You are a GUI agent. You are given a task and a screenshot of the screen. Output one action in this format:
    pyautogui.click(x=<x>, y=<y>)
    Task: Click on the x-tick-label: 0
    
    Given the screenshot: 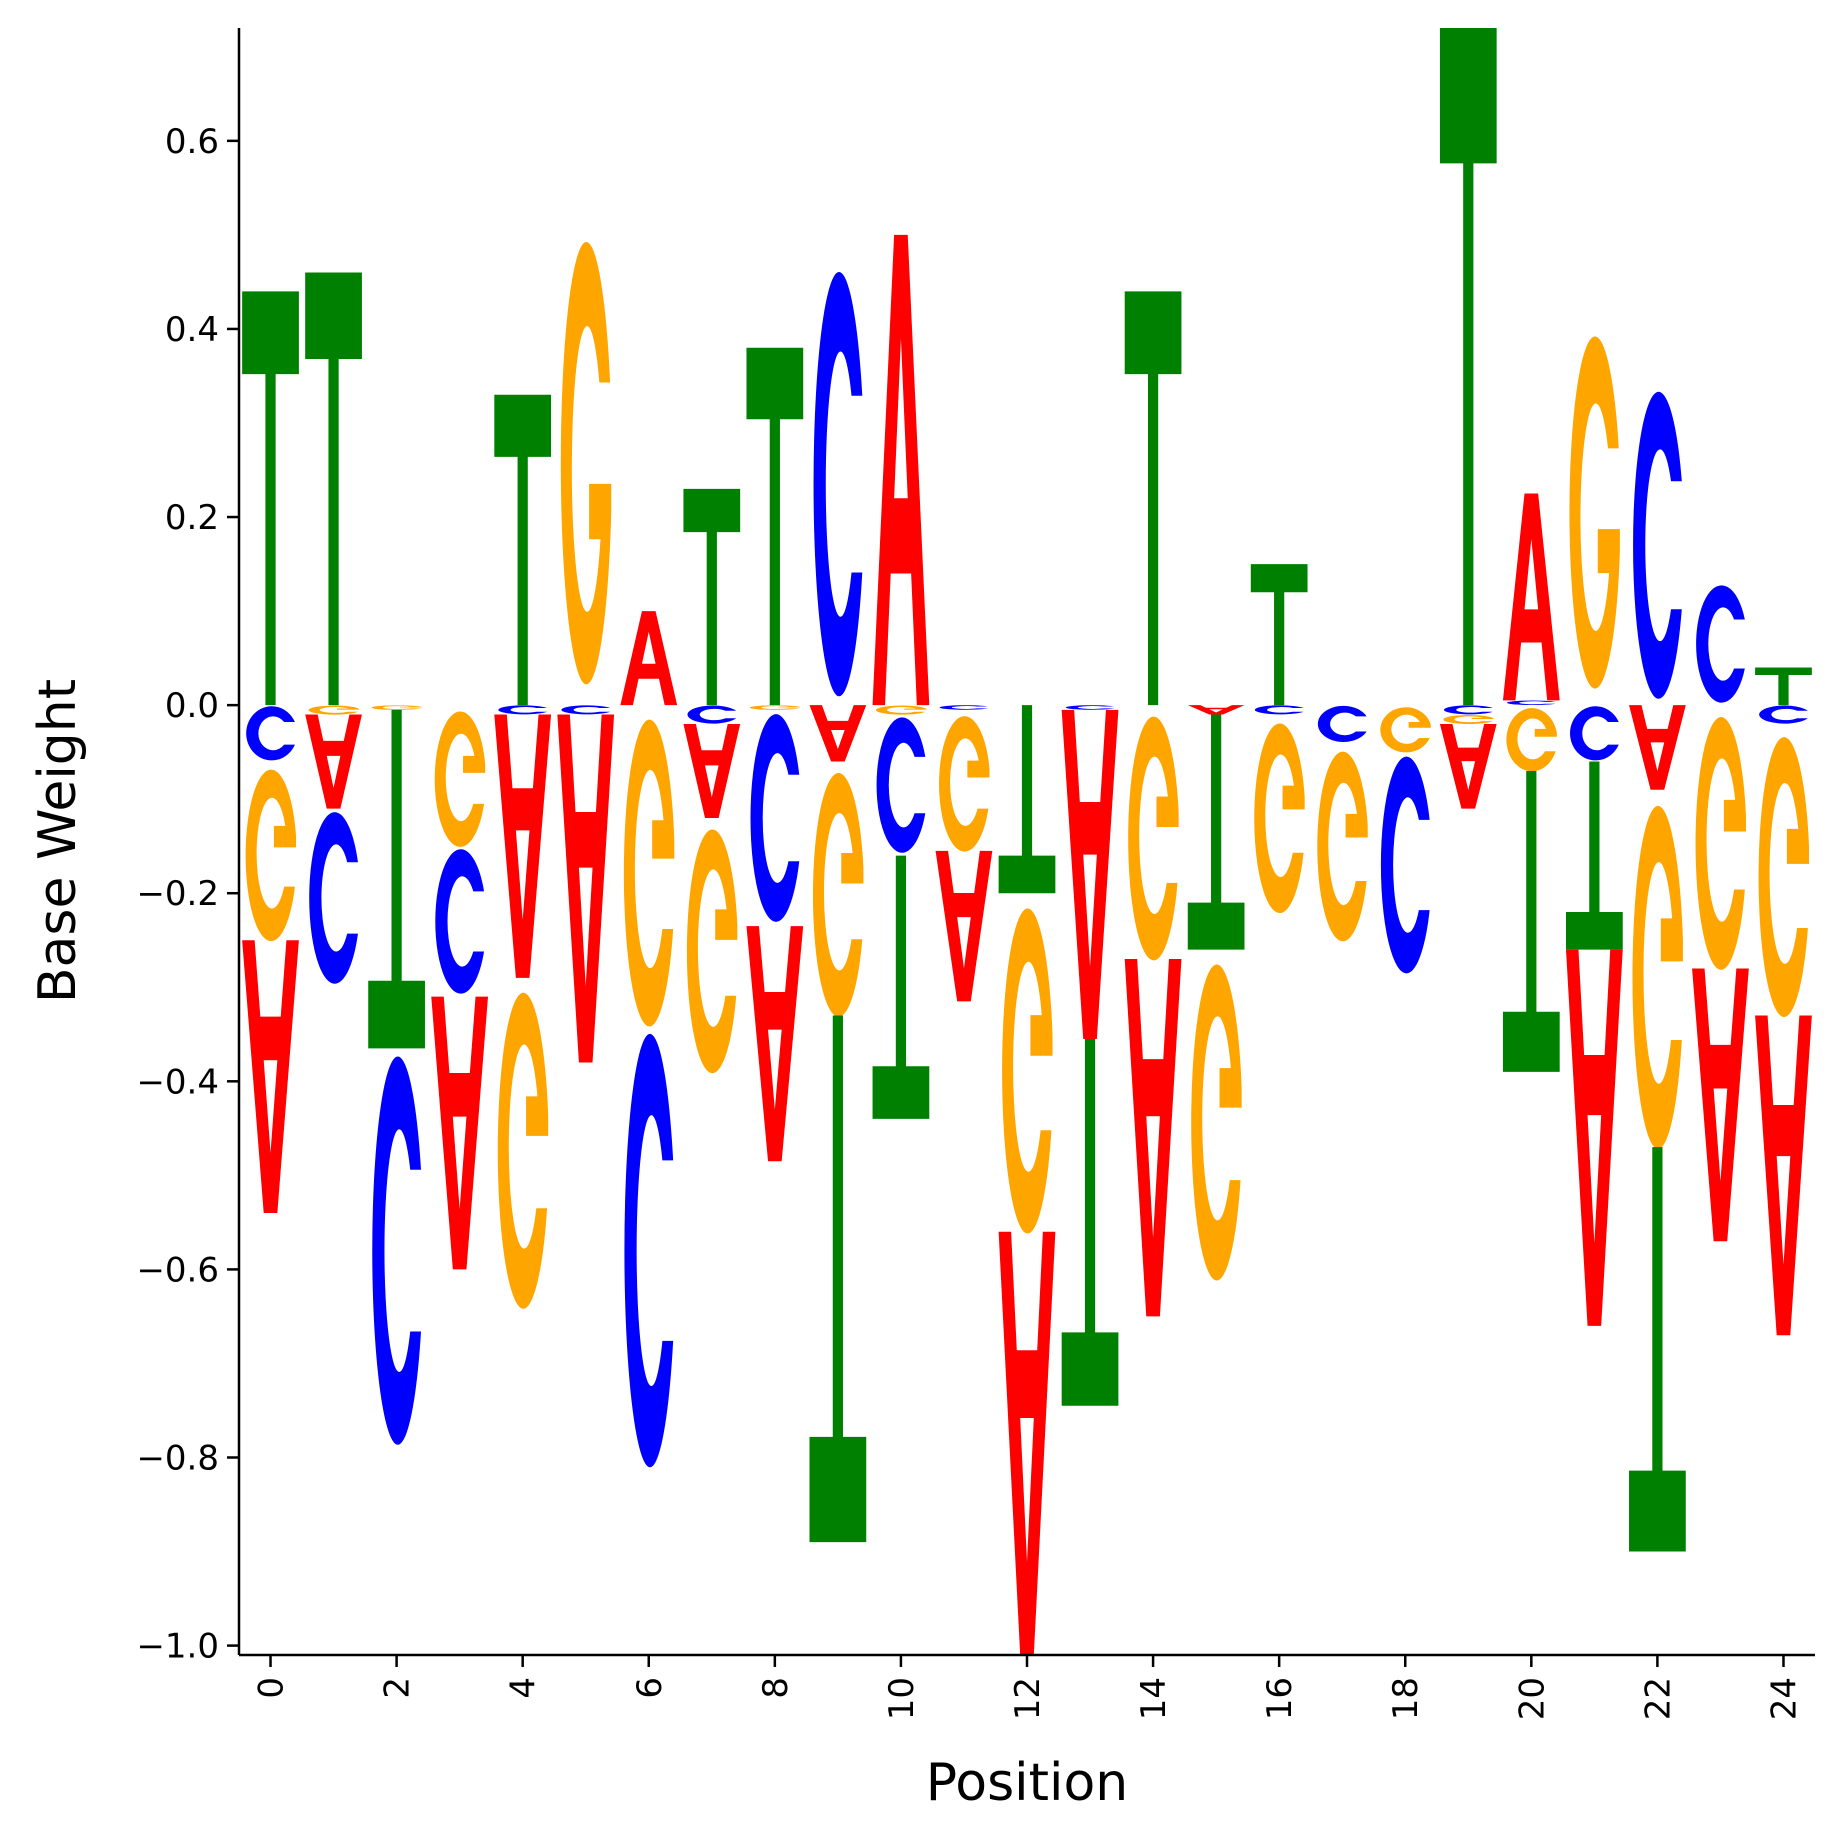 What is the action you would take?
    pyautogui.click(x=272, y=1688)
    